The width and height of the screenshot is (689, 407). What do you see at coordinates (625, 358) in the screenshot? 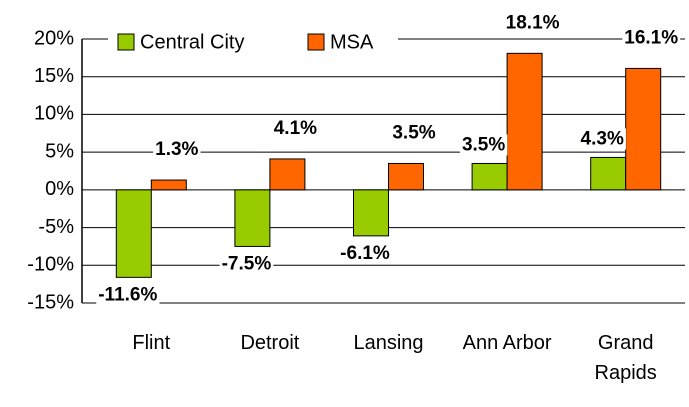
I see `x-tick-label: Grand Rapids` at bounding box center [625, 358].